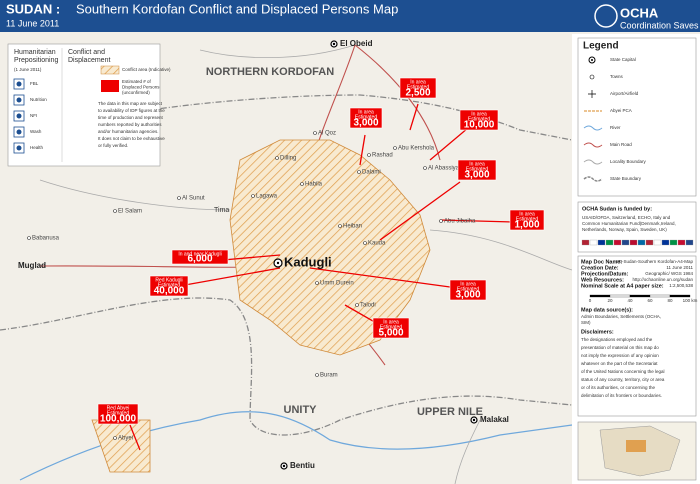  Describe the element at coordinates (637, 227) in the screenshot. I see `funding-box` at that location.